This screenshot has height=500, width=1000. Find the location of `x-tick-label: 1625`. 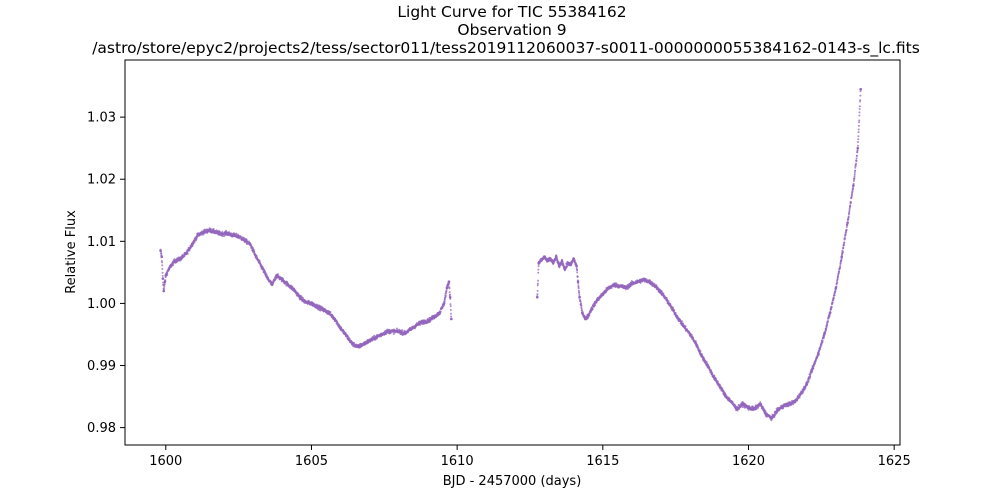

x-tick-label: 1625 is located at coordinates (894, 461).